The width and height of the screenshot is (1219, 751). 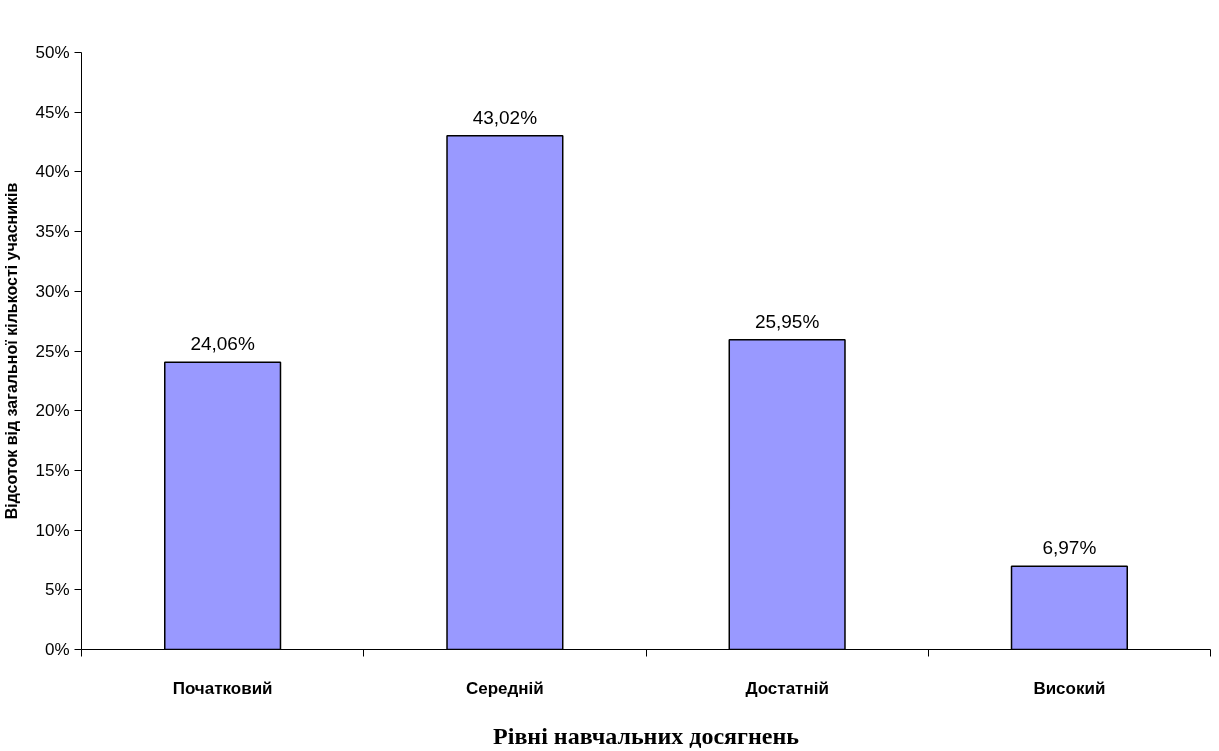 What do you see at coordinates (505, 117) in the screenshot?
I see `data-label: 43,02%` at bounding box center [505, 117].